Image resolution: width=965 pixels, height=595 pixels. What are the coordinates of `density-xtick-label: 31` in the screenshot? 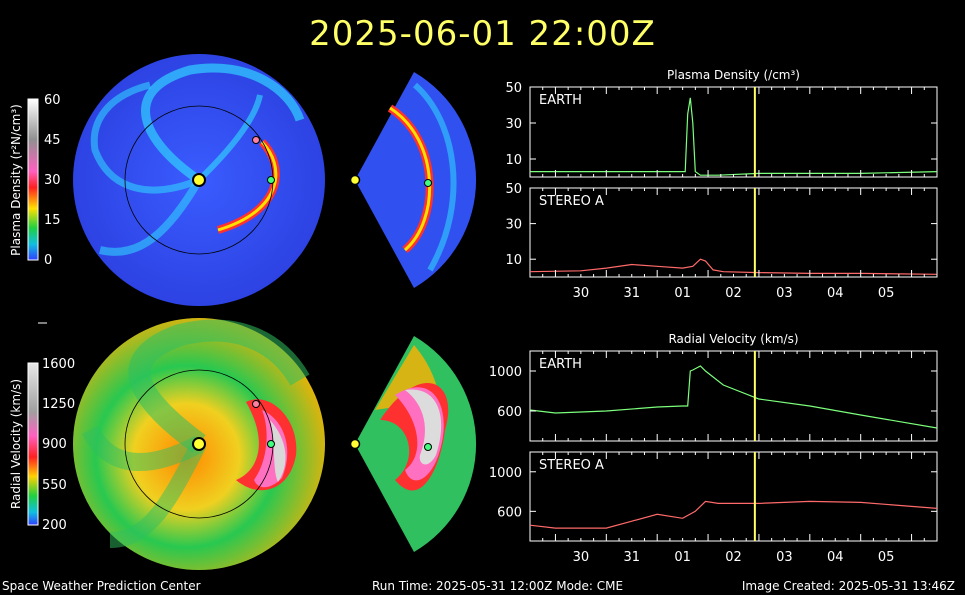 It's located at (631, 293).